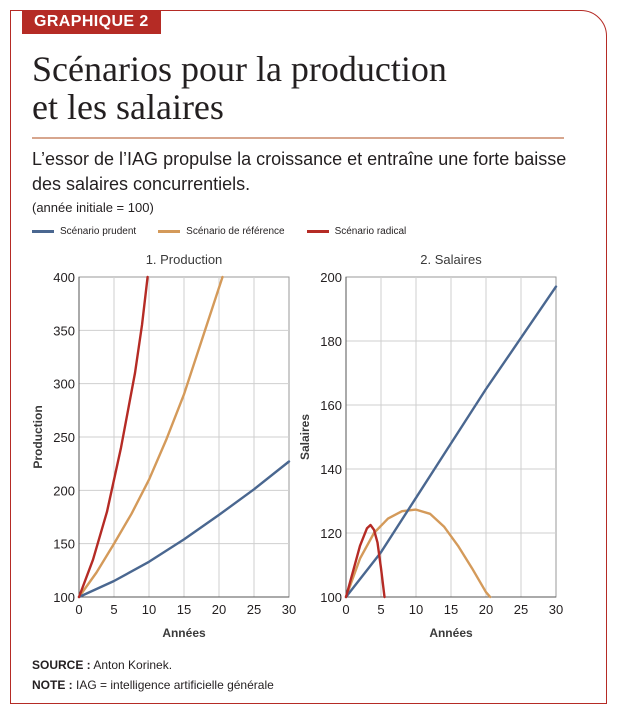  I want to click on panel2-xtick-label: 30, so click(556, 609).